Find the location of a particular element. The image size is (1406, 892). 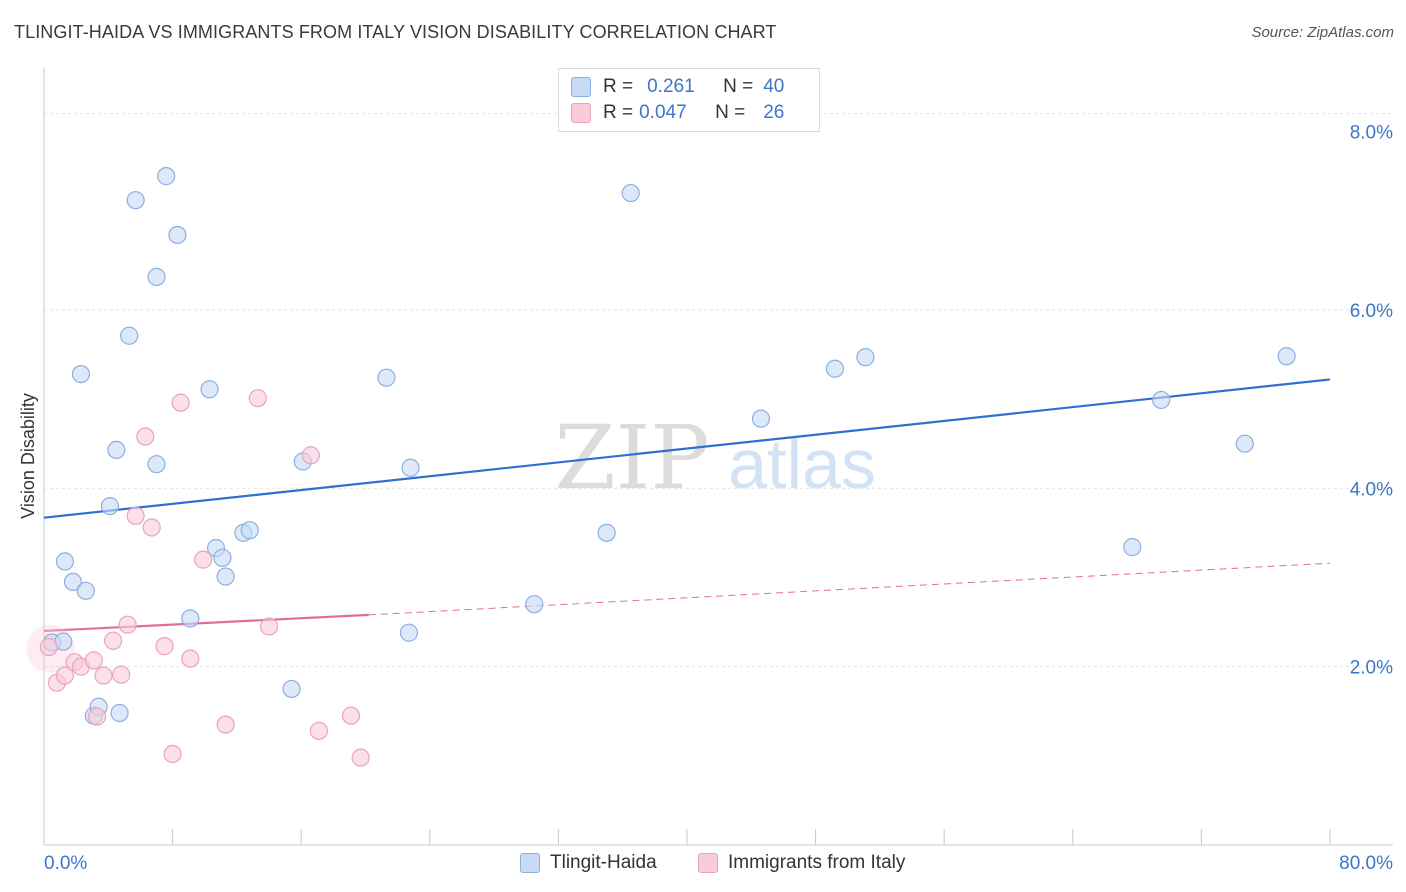

watermark-zip: ZIP is located at coordinates (631, 457).